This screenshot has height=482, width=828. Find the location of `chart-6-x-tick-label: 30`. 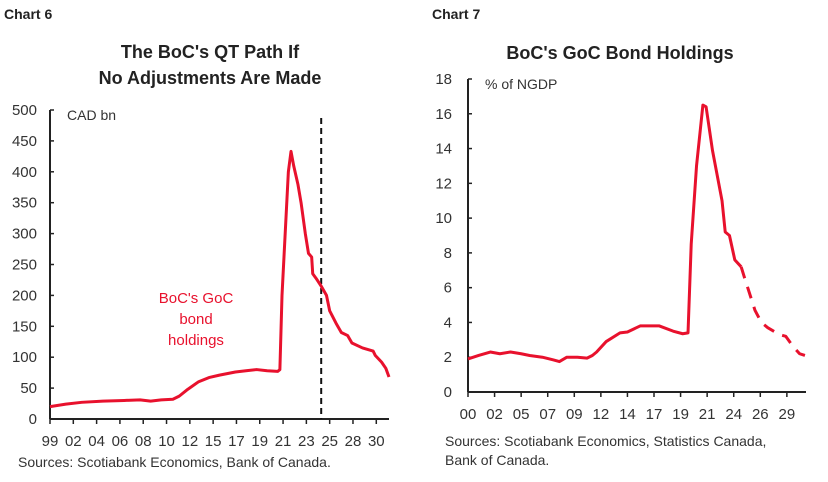

chart-6-x-tick-label: 30 is located at coordinates (376, 441).